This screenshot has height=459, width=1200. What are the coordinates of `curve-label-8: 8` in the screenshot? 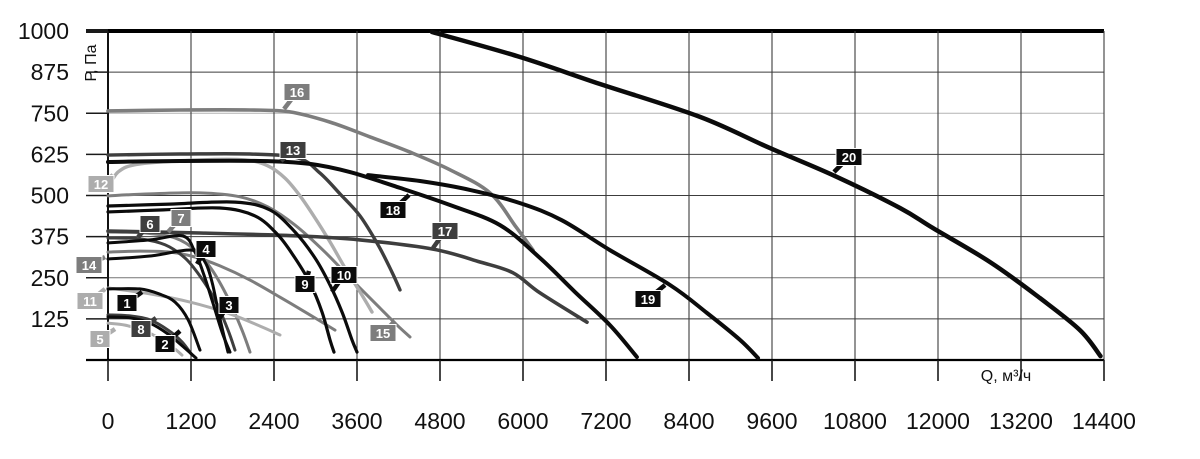 It's located at (144, 327).